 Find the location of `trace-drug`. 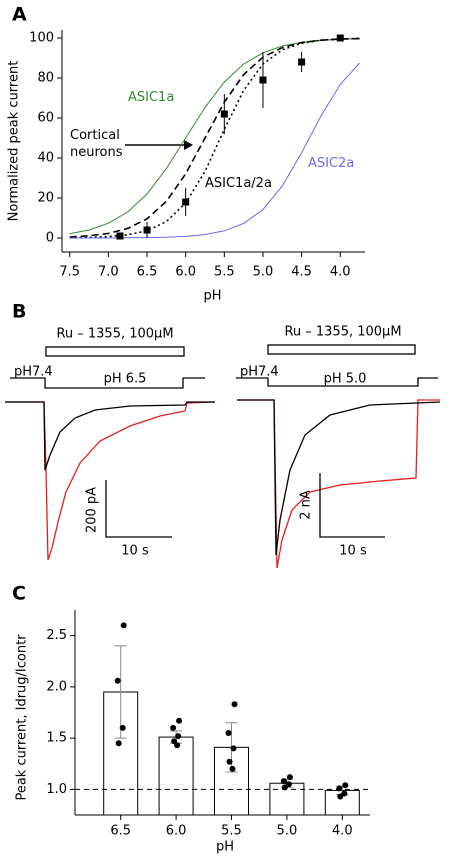

trace-drug is located at coordinates (110, 481).